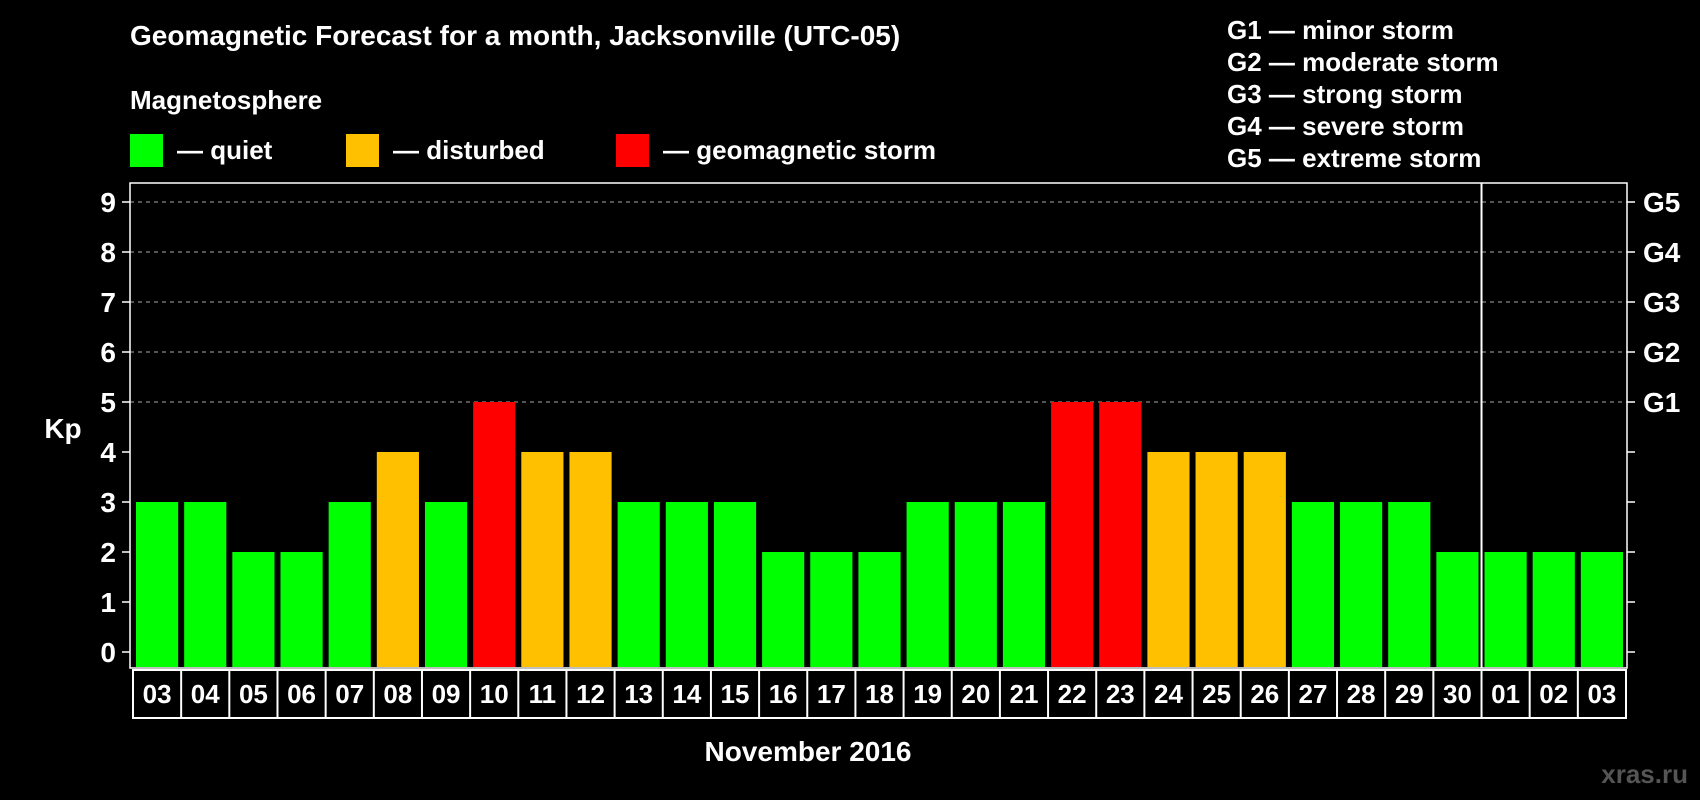  Describe the element at coordinates (1661, 352) in the screenshot. I see `right-axis-label-g2: G2` at that location.